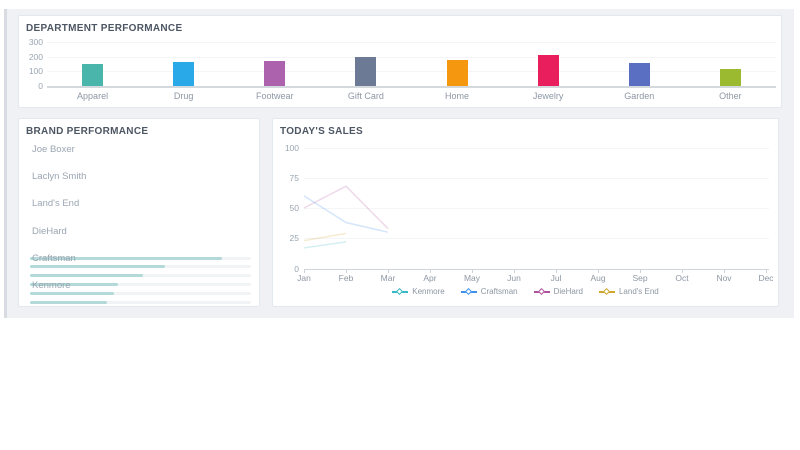 The height and width of the screenshot is (450, 800). What do you see at coordinates (304, 278) in the screenshot?
I see `month-label: Jan` at bounding box center [304, 278].